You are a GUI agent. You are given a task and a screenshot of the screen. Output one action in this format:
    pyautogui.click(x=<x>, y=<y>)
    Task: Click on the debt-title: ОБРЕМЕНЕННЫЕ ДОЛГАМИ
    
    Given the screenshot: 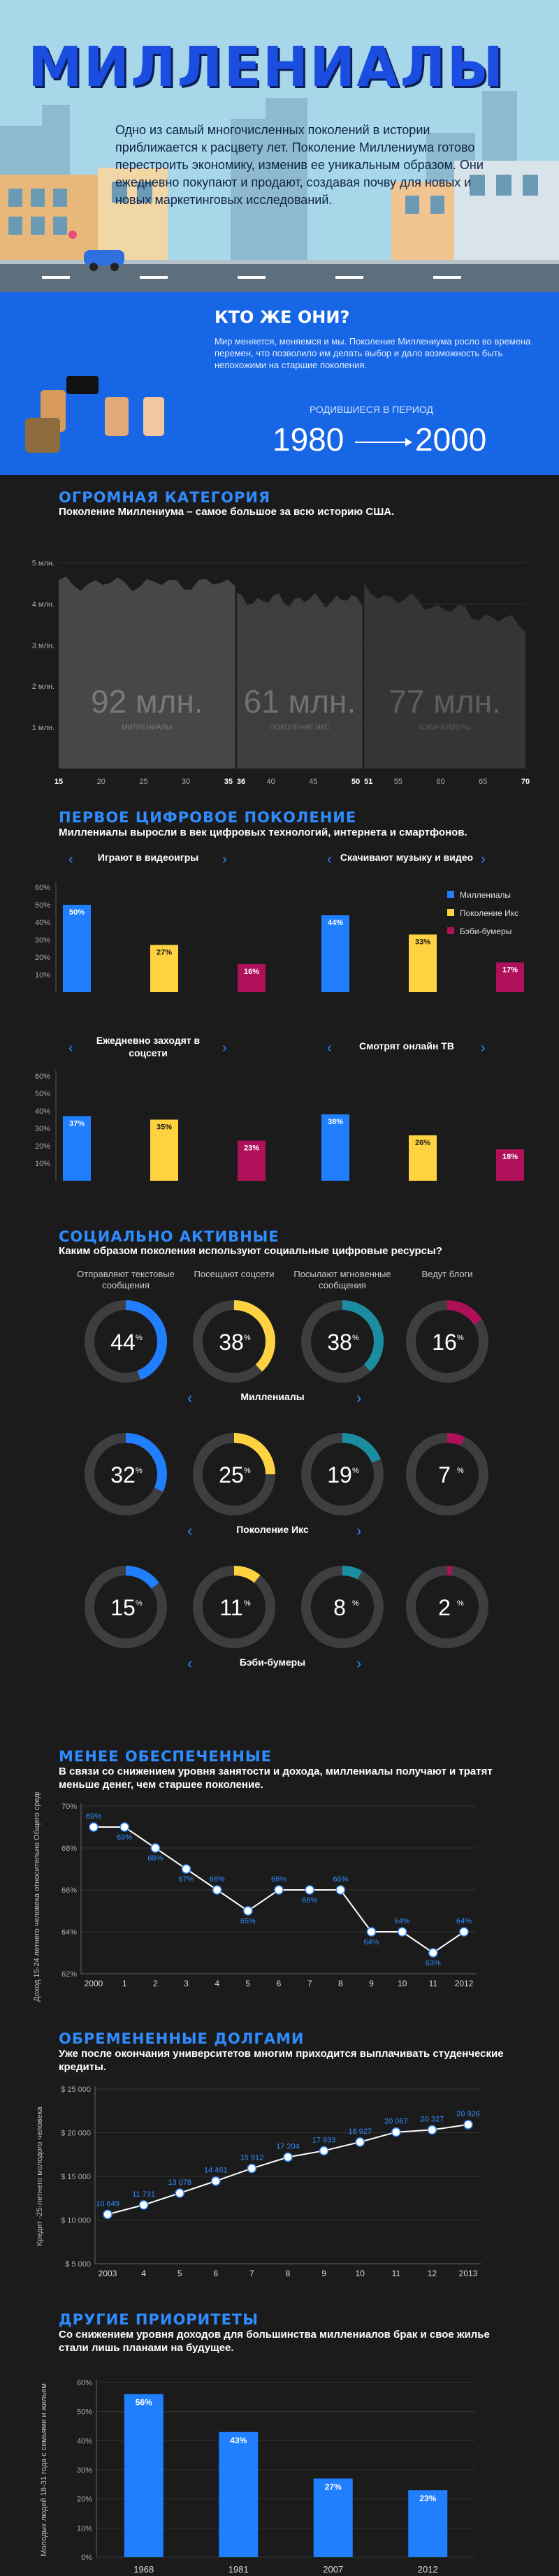 What is the action you would take?
    pyautogui.click(x=182, y=2038)
    